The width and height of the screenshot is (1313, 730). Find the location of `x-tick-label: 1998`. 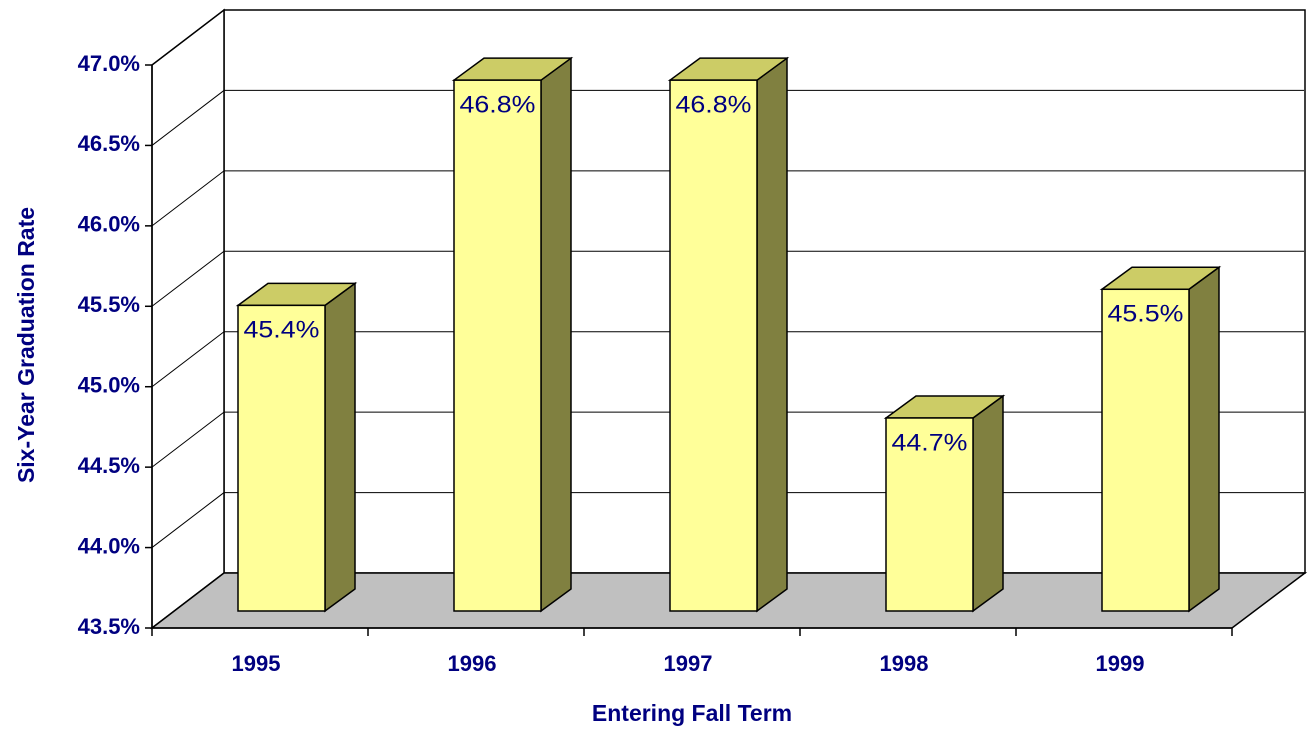

x-tick-label: 1998 is located at coordinates (904, 663).